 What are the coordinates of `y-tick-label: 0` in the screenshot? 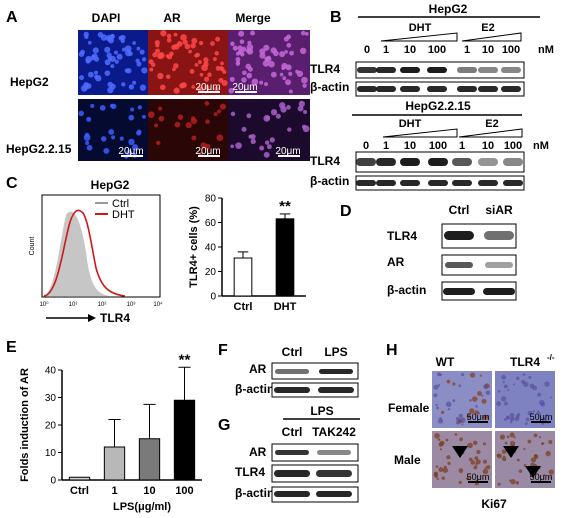 It's located at (213, 297).